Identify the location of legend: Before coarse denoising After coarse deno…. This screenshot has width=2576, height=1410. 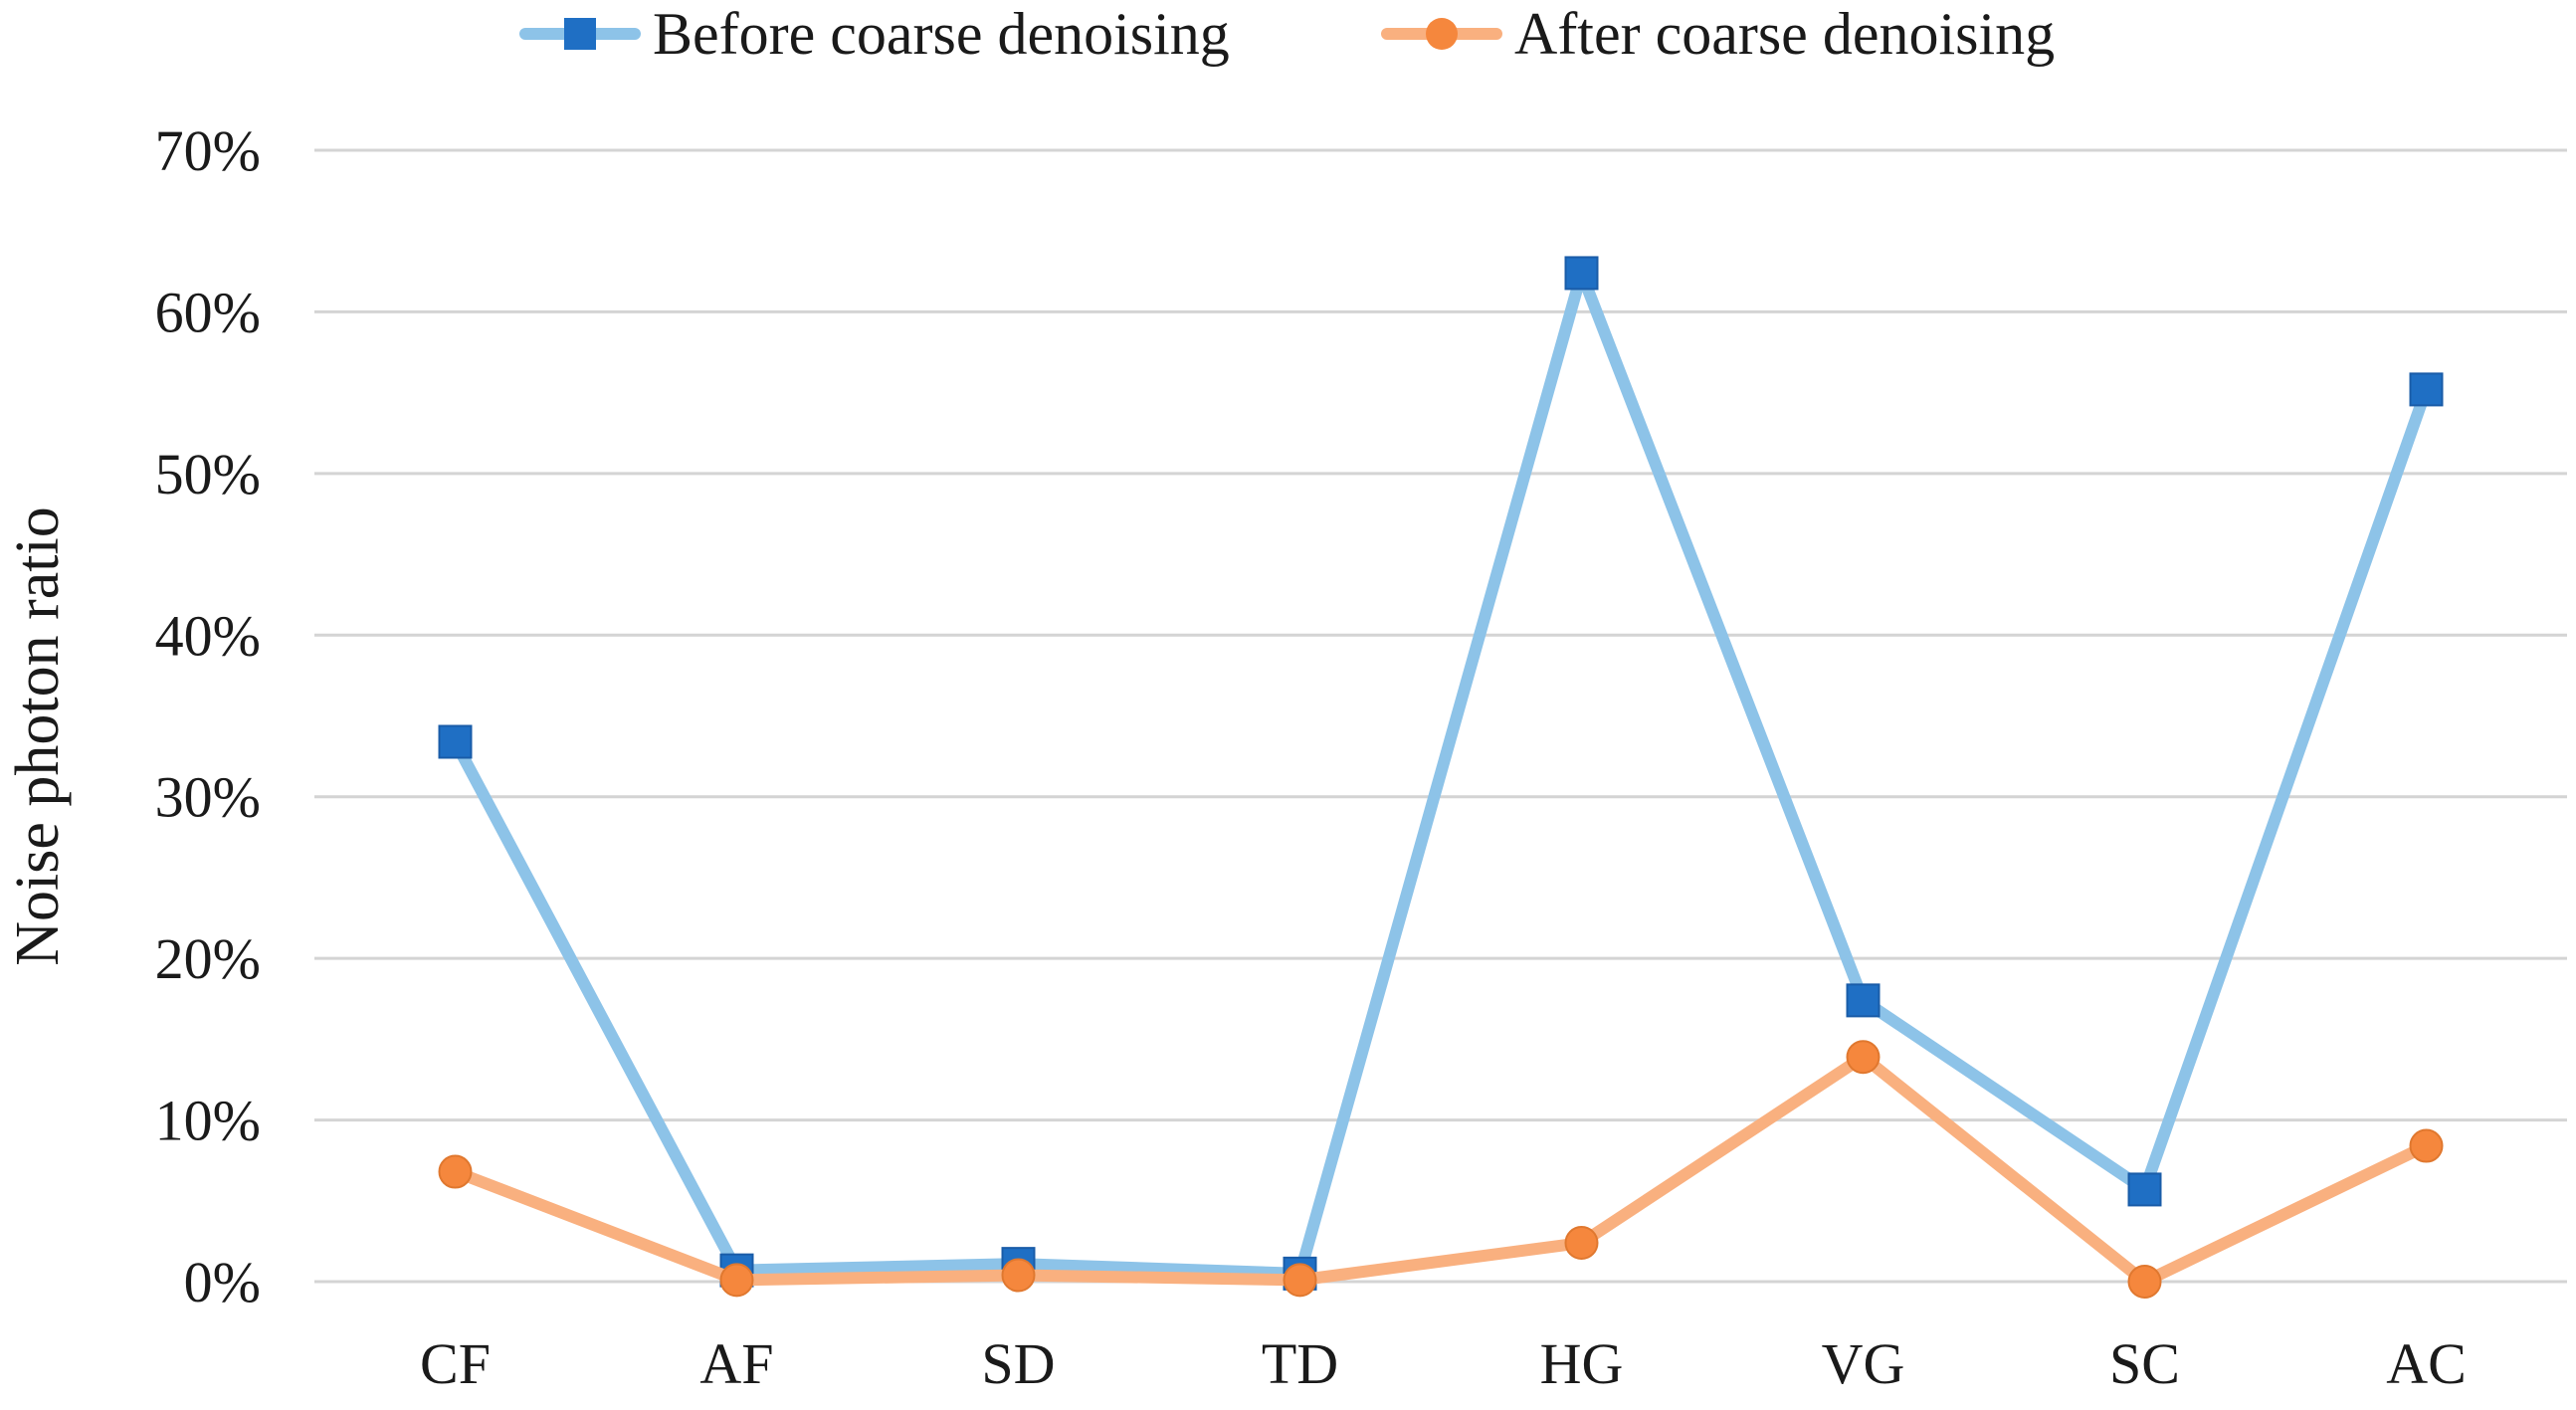
(1287, 34).